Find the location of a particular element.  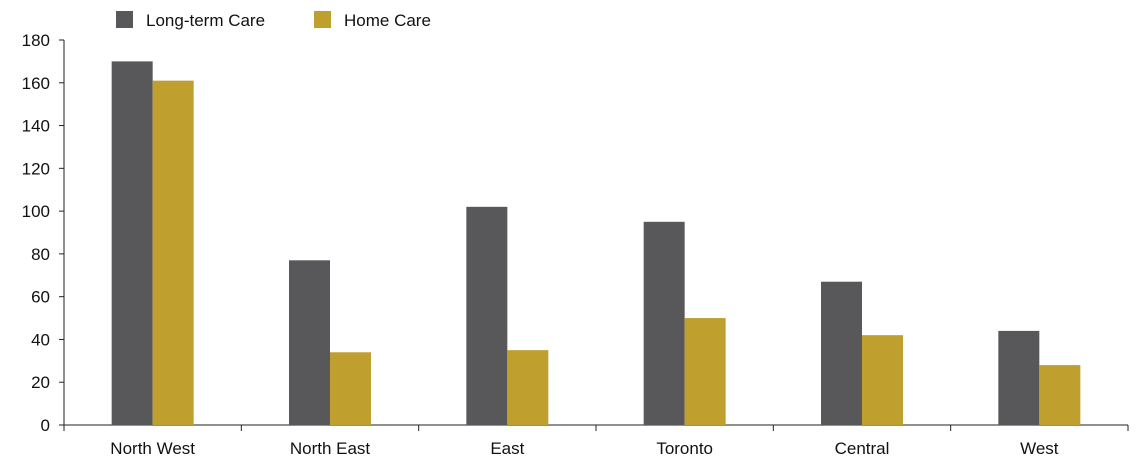

legend-label-long-term-care: Long-term Care is located at coordinates (205, 20).